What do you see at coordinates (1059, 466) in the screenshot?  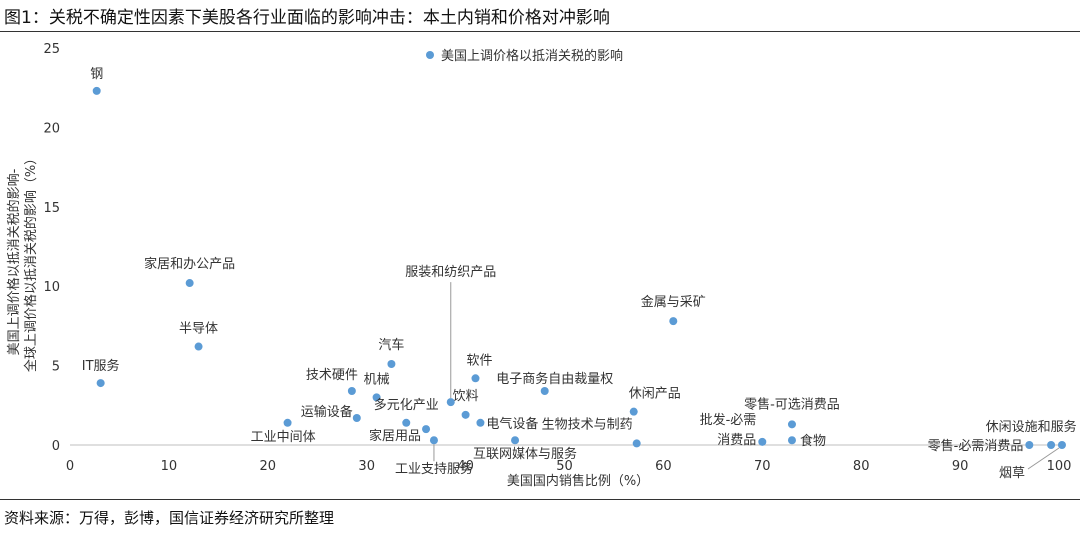 I see `x-tick-label: 100` at bounding box center [1059, 466].